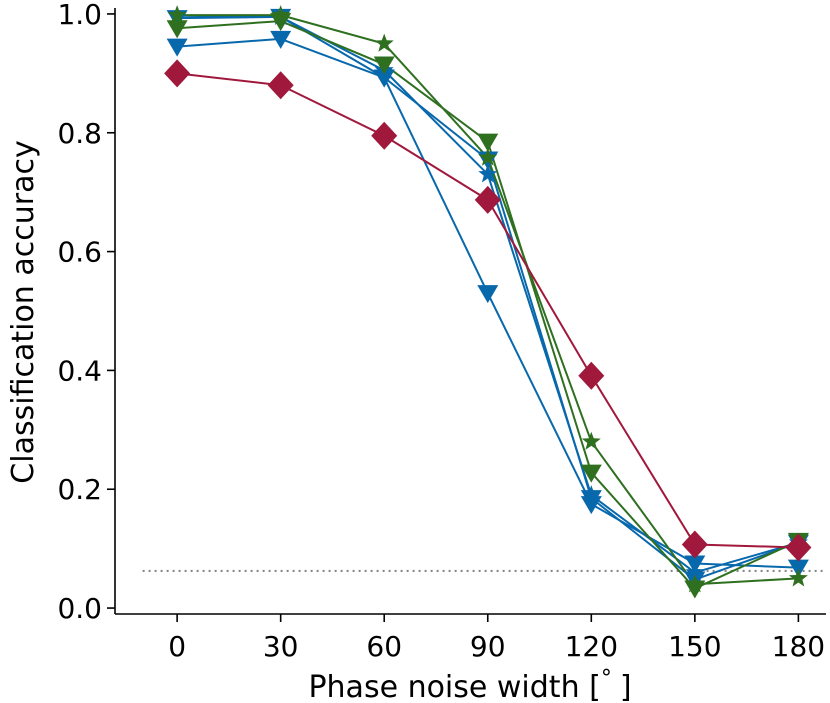  I want to click on y-tick-label-1: 0.2, so click(79, 489).